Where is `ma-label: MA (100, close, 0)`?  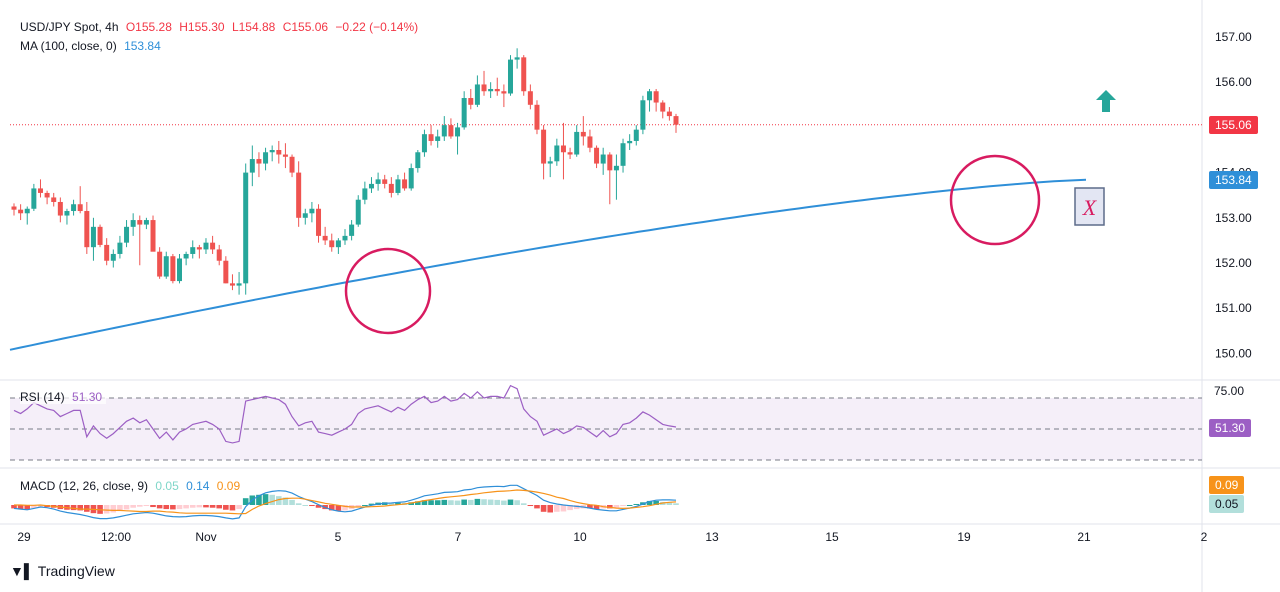
ma-label: MA (100, close, 0) is located at coordinates (68, 46).